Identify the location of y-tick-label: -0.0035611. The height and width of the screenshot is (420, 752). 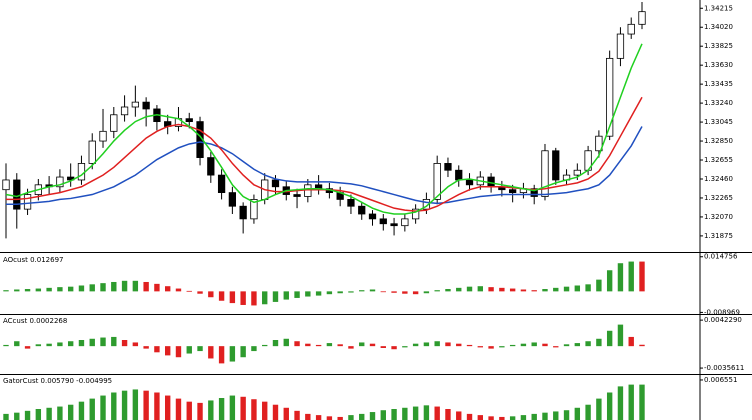
(724, 368).